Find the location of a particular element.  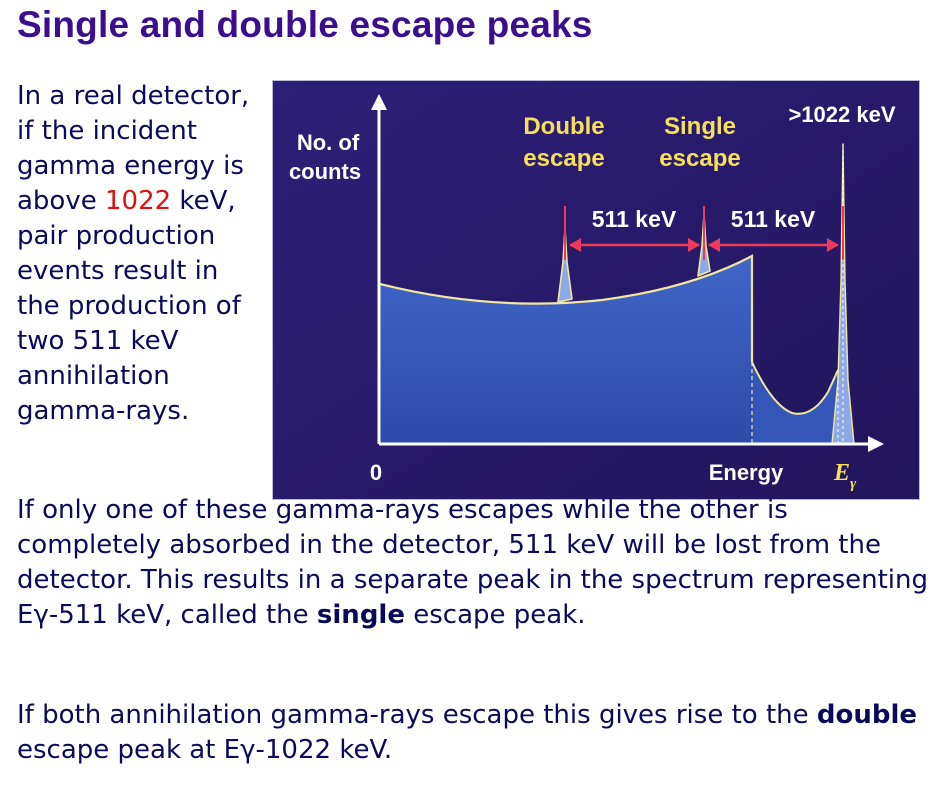

egamma-label: Eγ is located at coordinates (845, 476).